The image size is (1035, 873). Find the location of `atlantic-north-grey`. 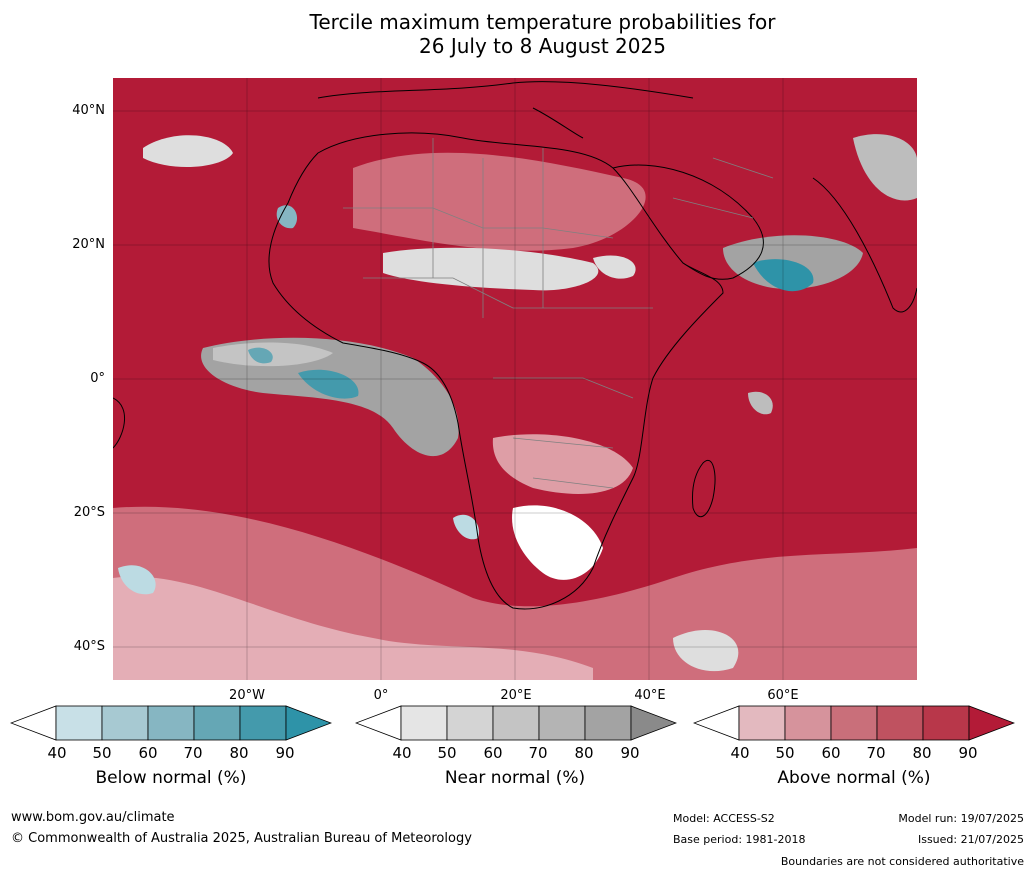

atlantic-north-grey is located at coordinates (188, 151).